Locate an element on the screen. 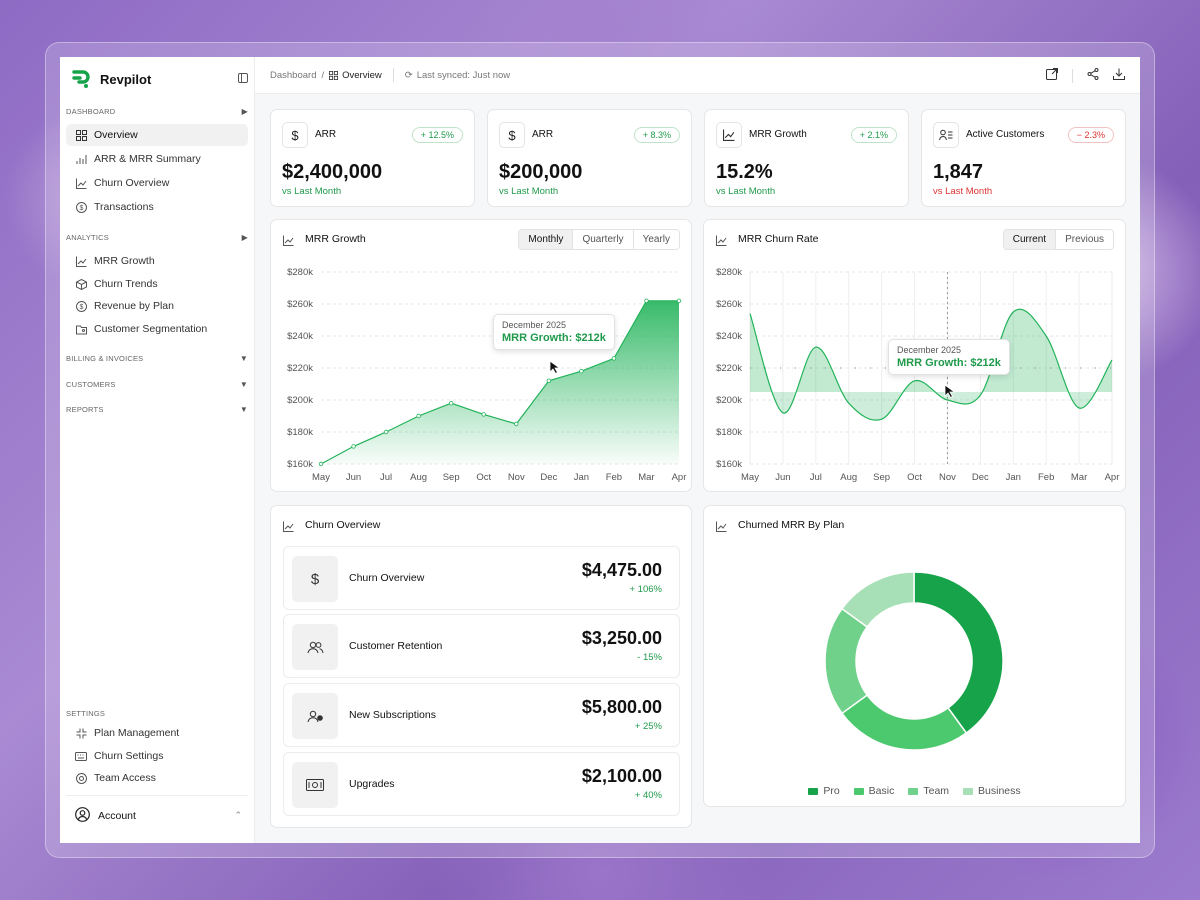  sidebar-item-churn-overview: Churn Overview is located at coordinates (157, 183).